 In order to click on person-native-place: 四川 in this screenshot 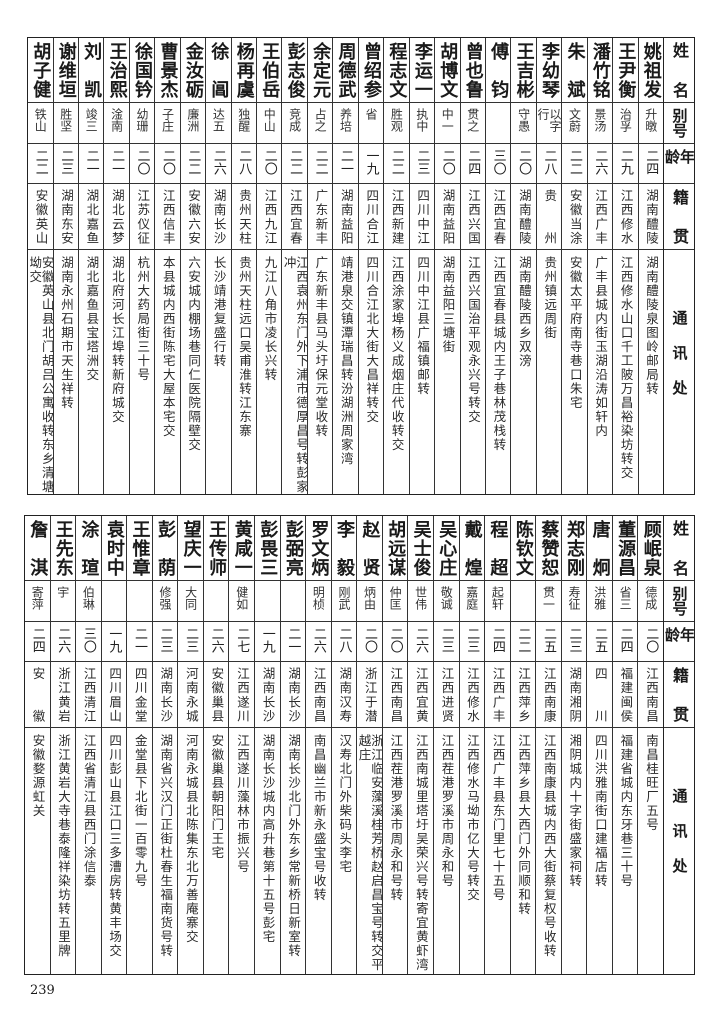, I will do `click(600, 694)`.